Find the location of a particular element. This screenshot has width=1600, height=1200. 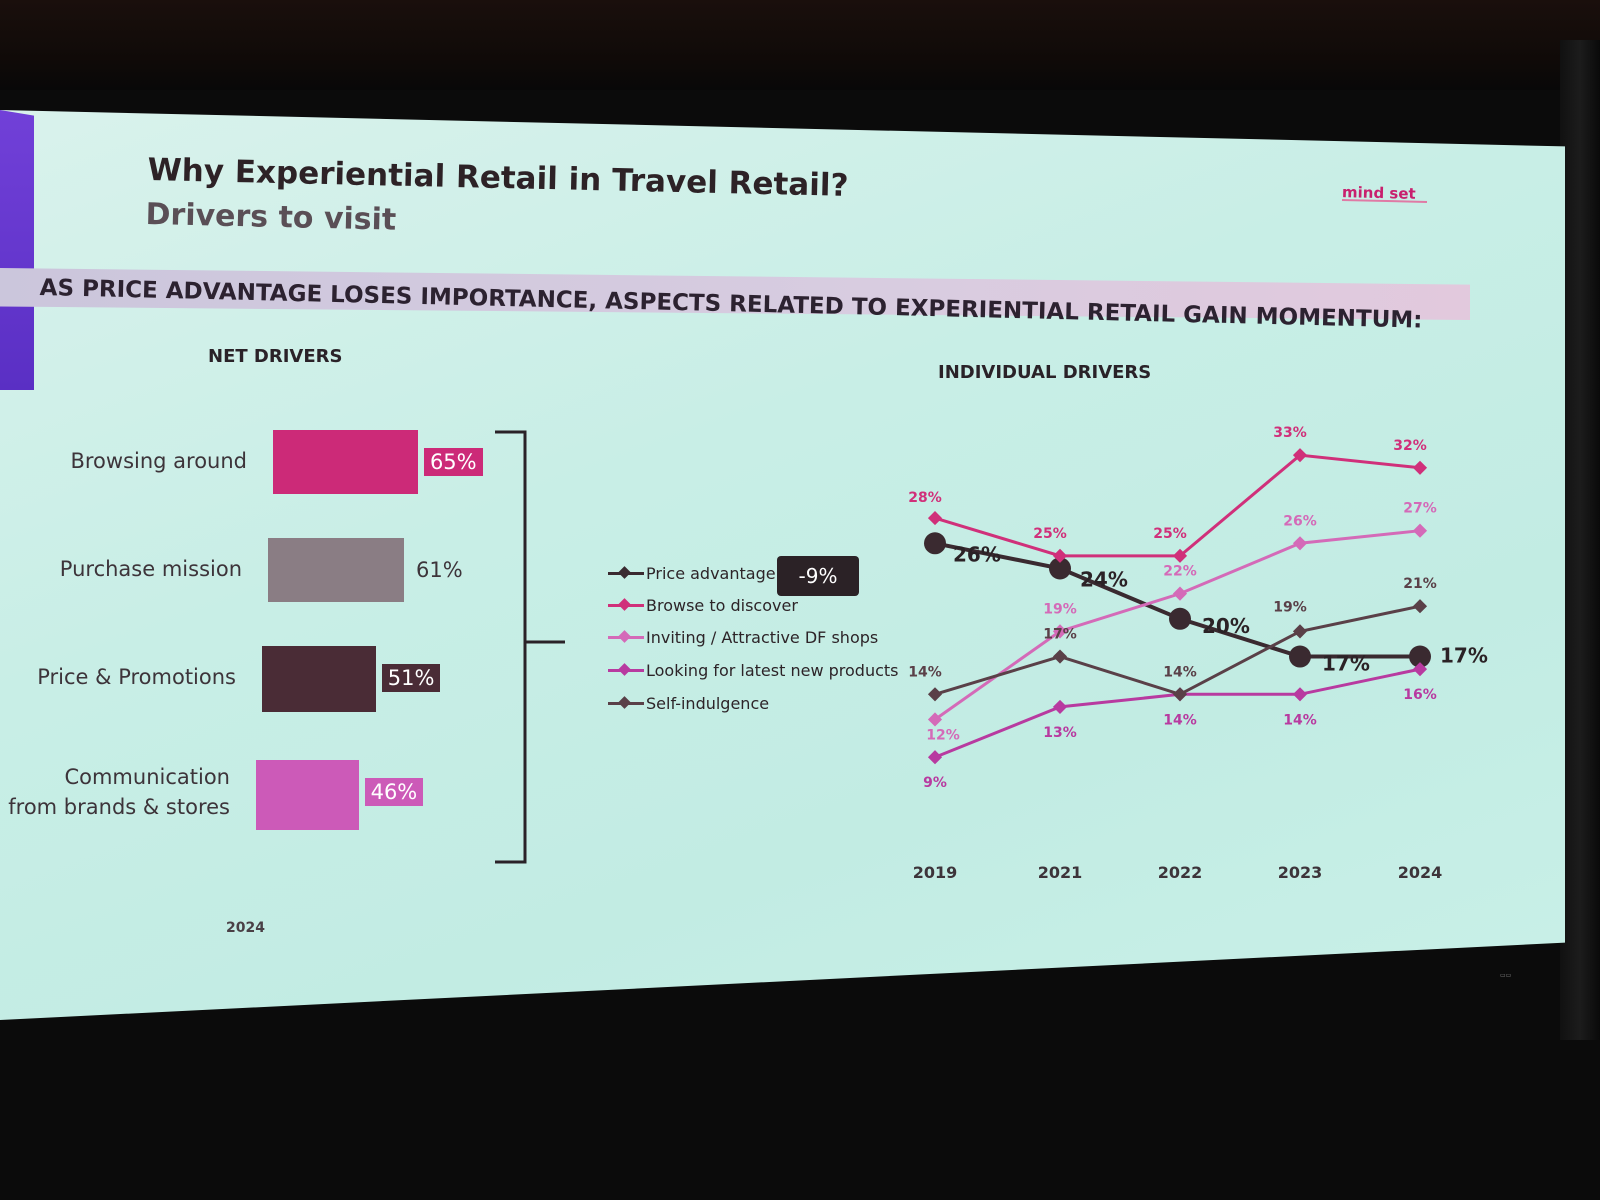

data-label: 33% is located at coordinates (1290, 433).